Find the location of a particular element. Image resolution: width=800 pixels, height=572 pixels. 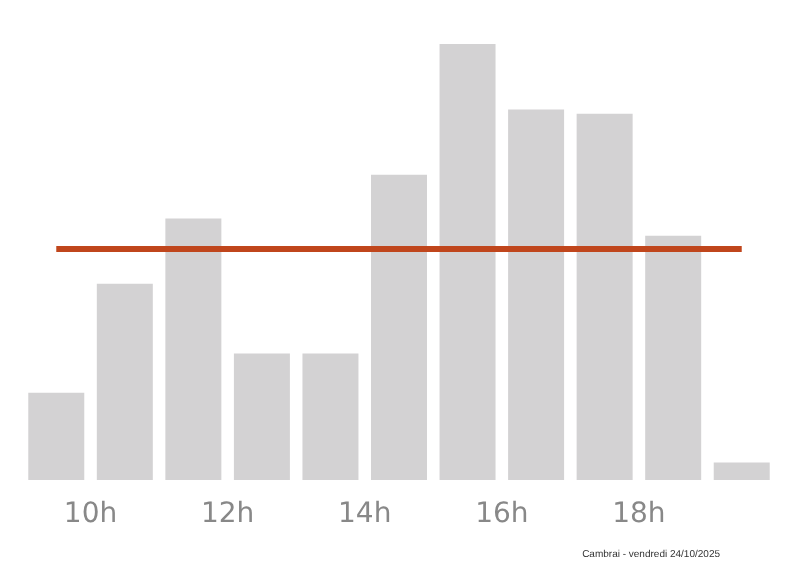

x-tick-label: 16h is located at coordinates (502, 514).